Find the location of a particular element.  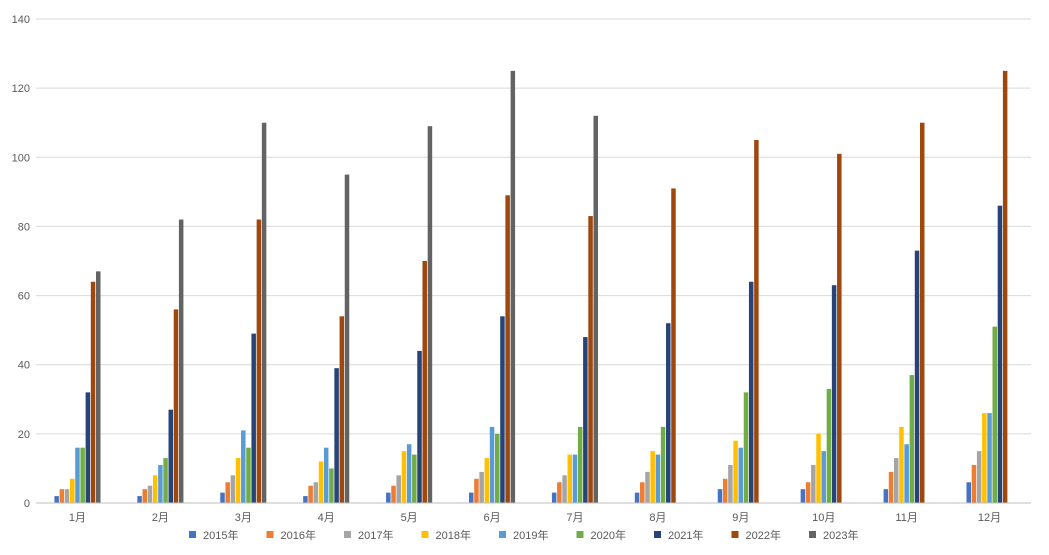

bar-2021年-3月 is located at coordinates (253, 418).